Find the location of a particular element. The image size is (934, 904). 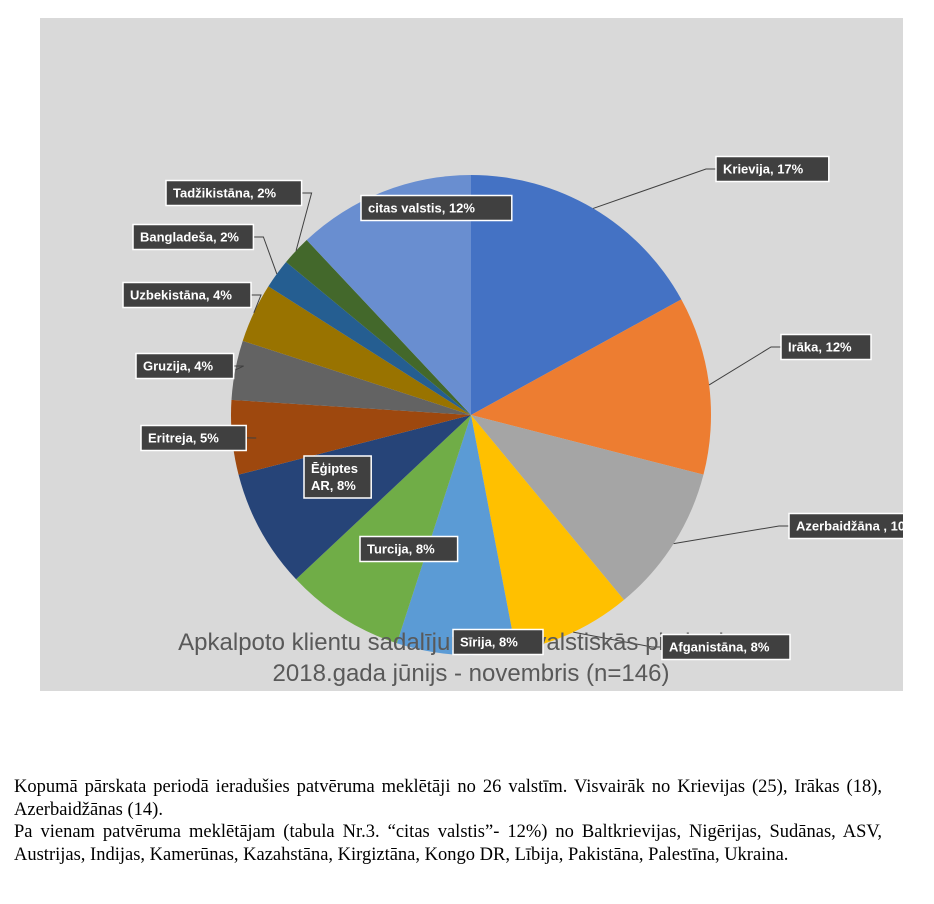

data-label-text: Afganistāna, 8% is located at coordinates (719, 647).